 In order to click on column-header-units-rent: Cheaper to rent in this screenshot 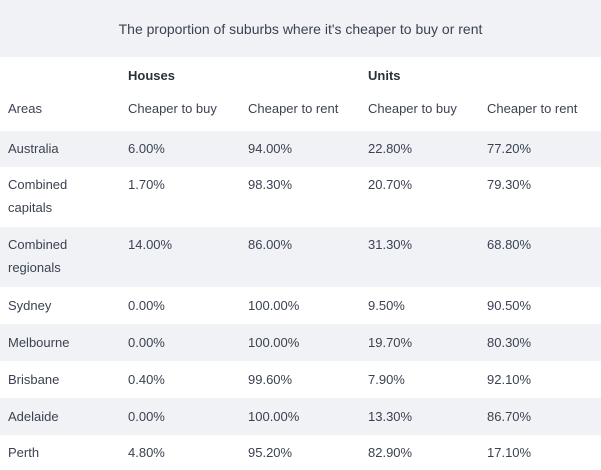, I will do `click(532, 108)`.